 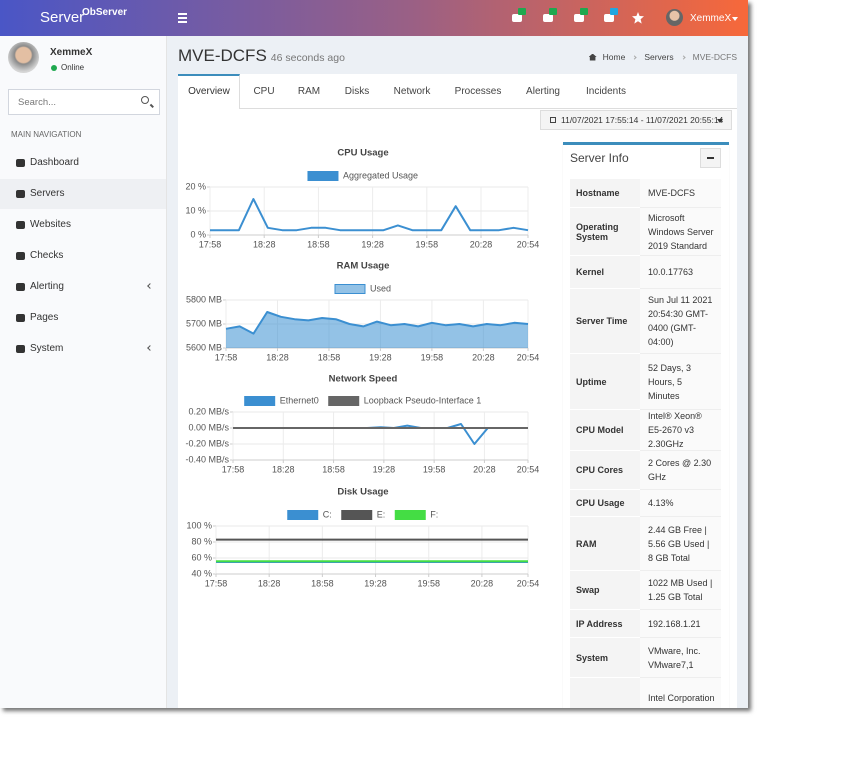 What do you see at coordinates (592, 657) in the screenshot?
I see `info-label: System` at bounding box center [592, 657].